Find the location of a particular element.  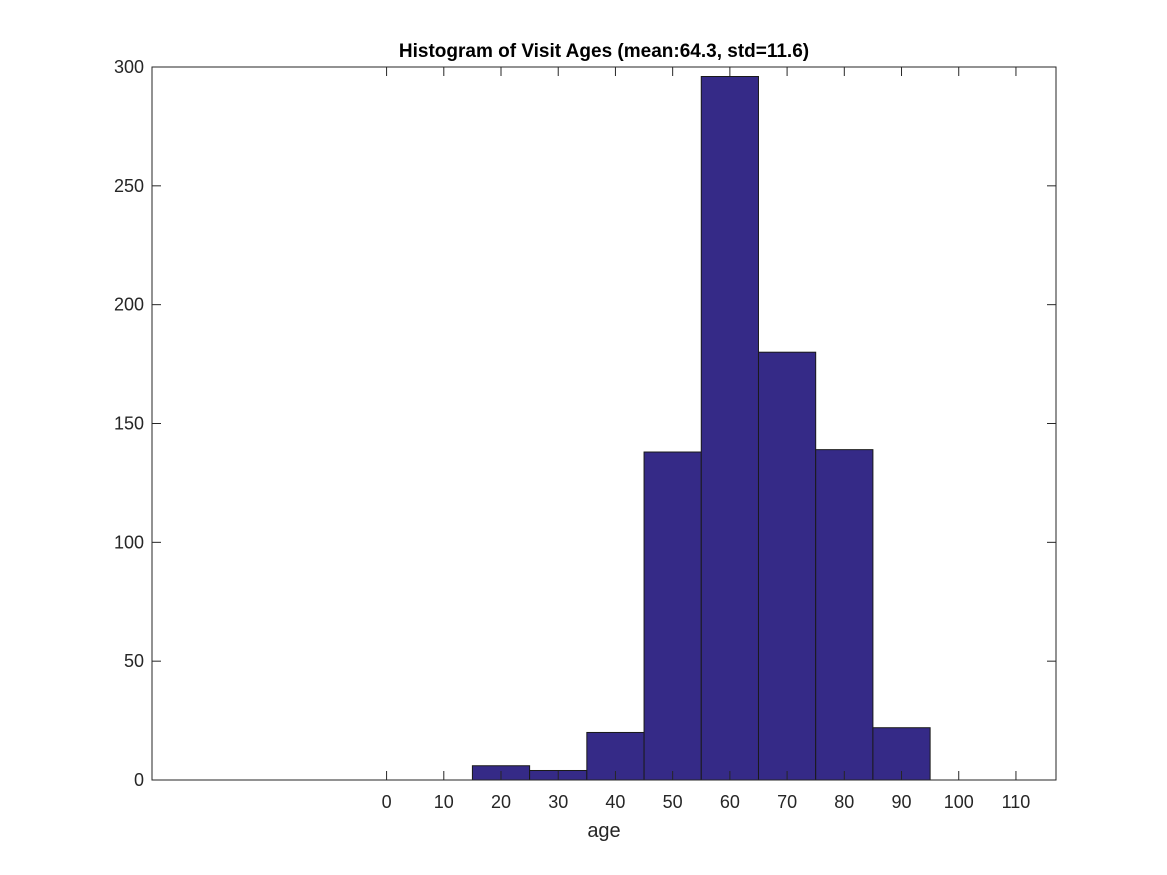

y-tick-label: 100 is located at coordinates (129, 542).